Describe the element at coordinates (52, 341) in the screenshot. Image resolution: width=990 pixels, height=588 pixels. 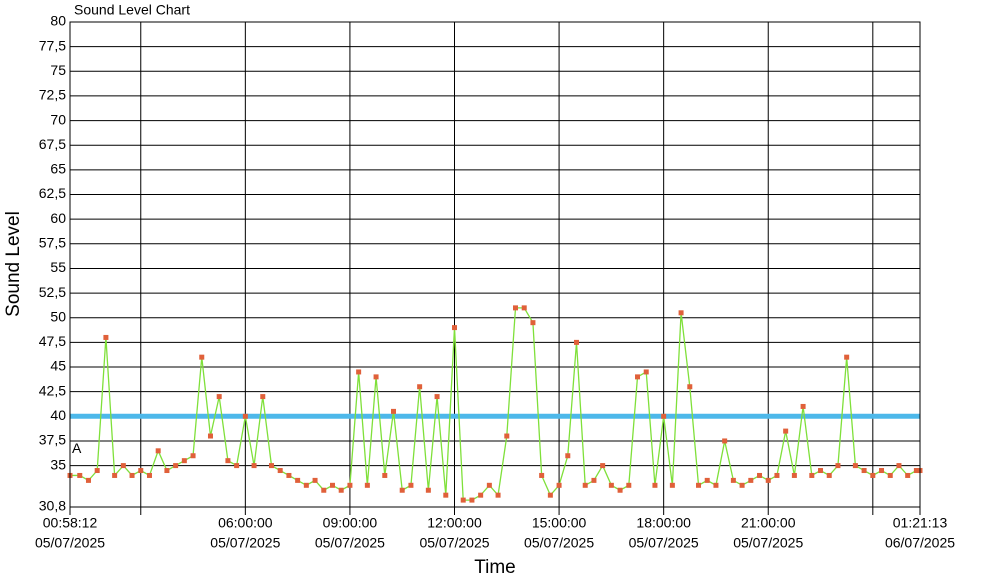
I see `y-tick-label: 47,5` at that location.